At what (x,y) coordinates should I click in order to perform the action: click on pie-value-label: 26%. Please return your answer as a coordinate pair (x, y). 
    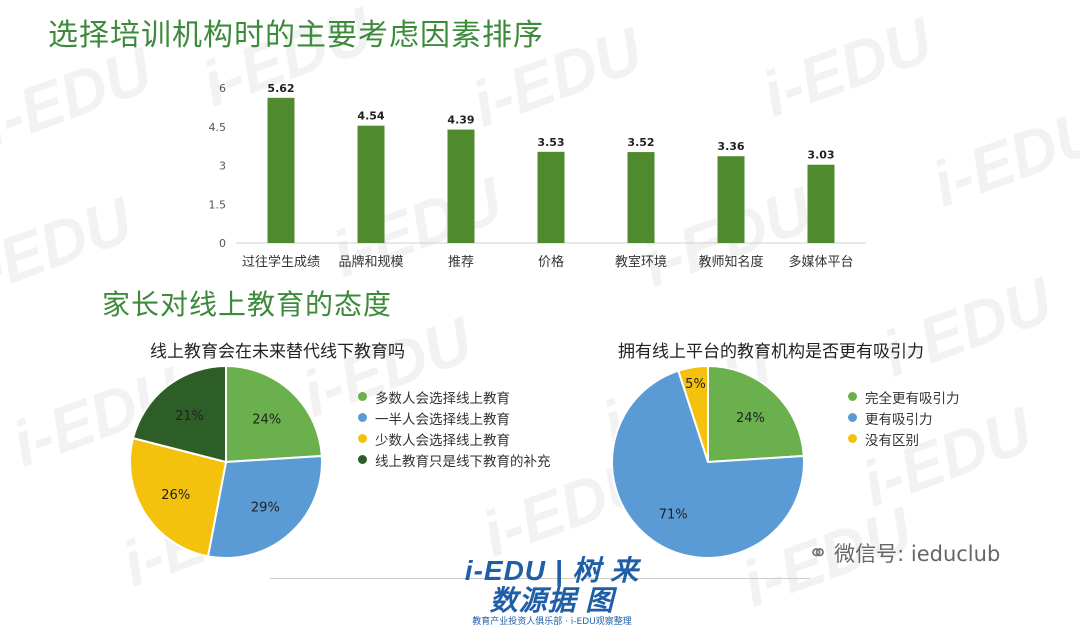
    Looking at the image, I should click on (175, 495).